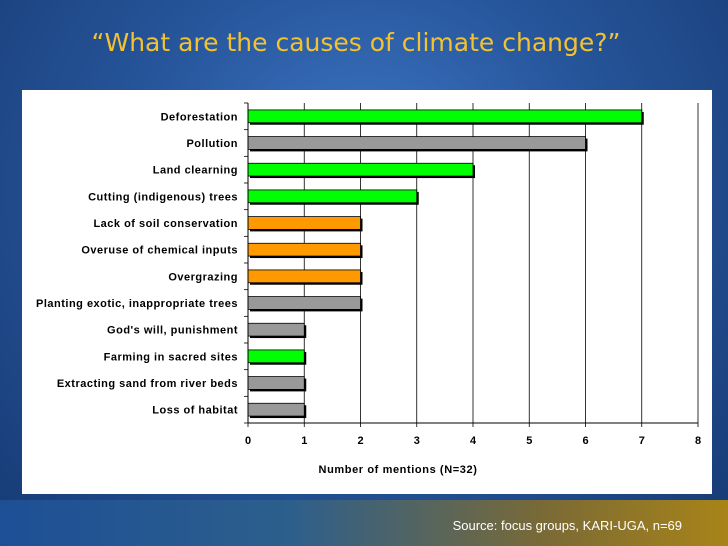  Describe the element at coordinates (195, 411) in the screenshot. I see `category-label: Loss of habitat` at that location.